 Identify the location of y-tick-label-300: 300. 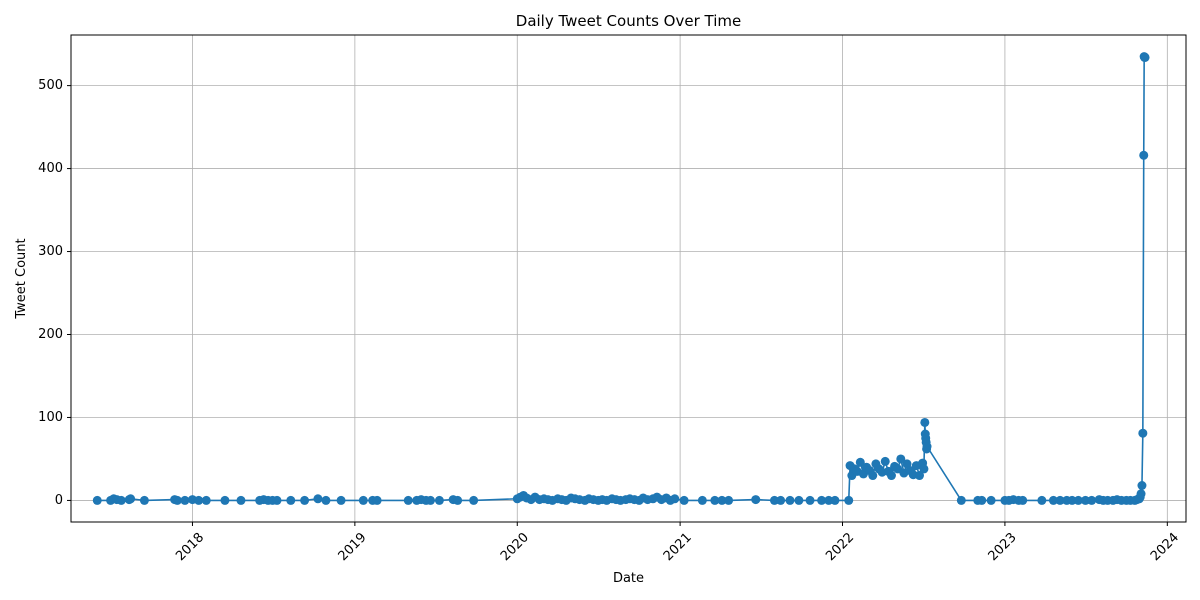
(50, 251).